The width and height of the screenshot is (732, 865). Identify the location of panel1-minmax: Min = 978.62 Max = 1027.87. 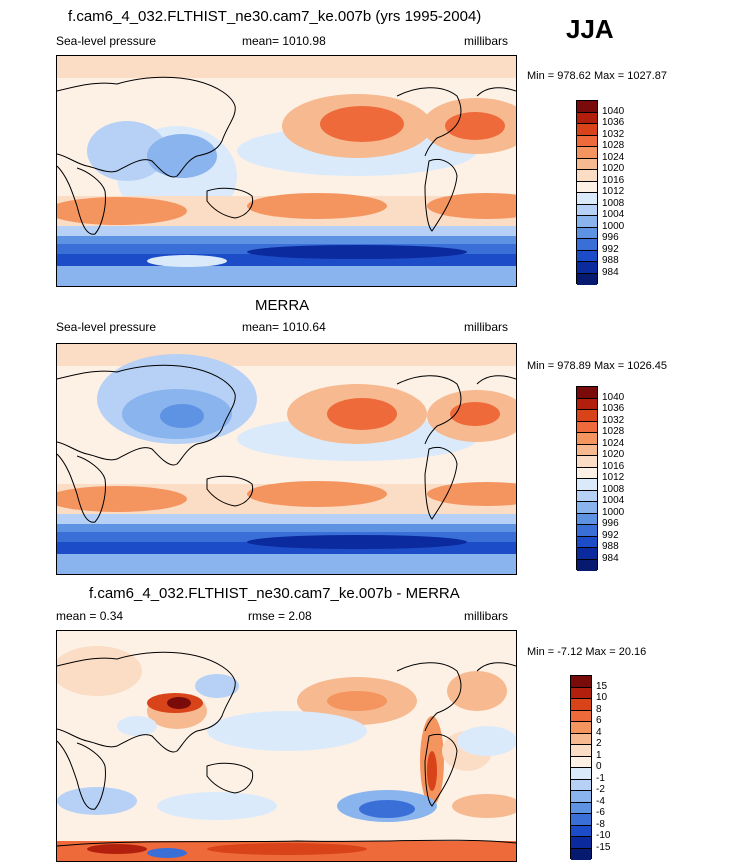
(597, 76).